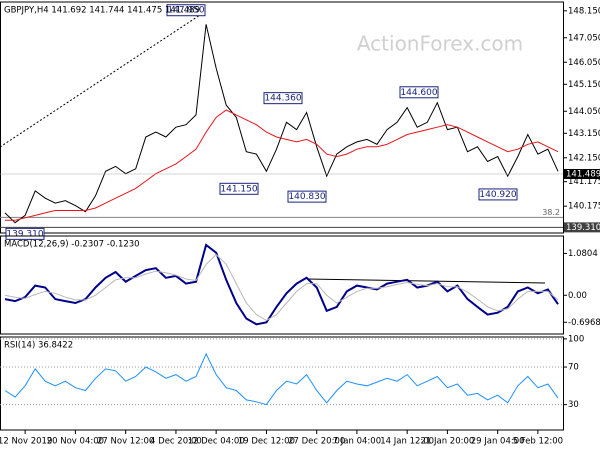  What do you see at coordinates (551, 212) in the screenshot?
I see `fib-label: 38.2` at bounding box center [551, 212].